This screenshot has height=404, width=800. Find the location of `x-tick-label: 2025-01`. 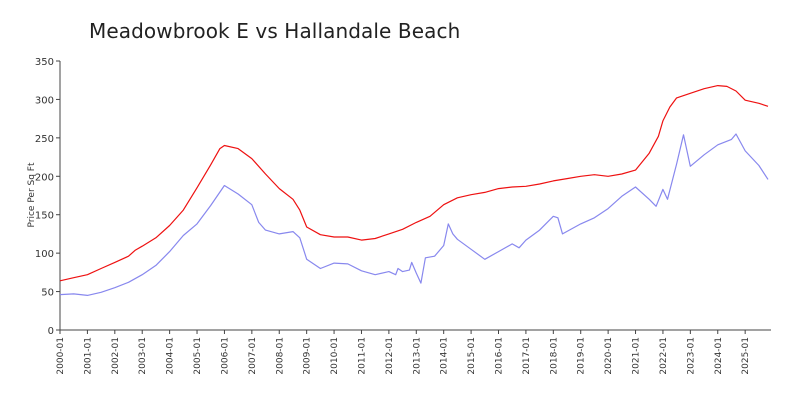

x-tick-label: 2025-01 is located at coordinates (746, 356).